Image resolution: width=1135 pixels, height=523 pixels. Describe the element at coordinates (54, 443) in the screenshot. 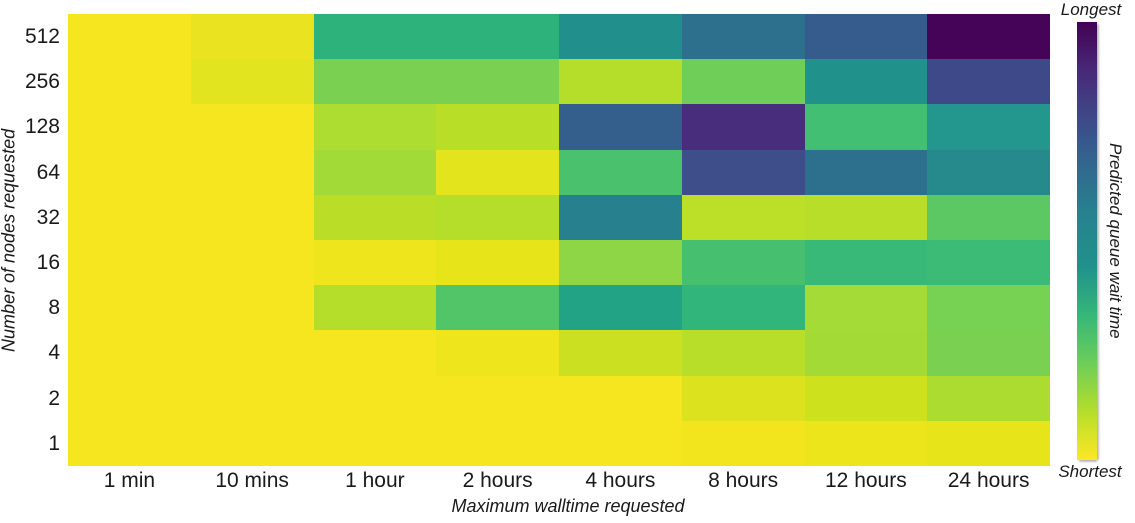

I see `y-tick-label: 1` at that location.